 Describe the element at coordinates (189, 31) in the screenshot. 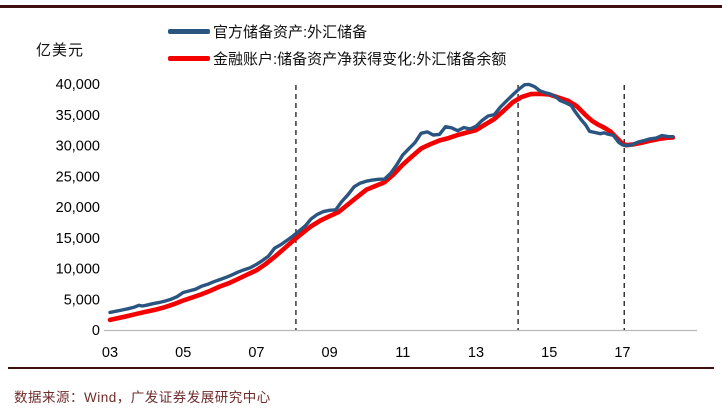

I see `blue-line-swatch-icon` at that location.